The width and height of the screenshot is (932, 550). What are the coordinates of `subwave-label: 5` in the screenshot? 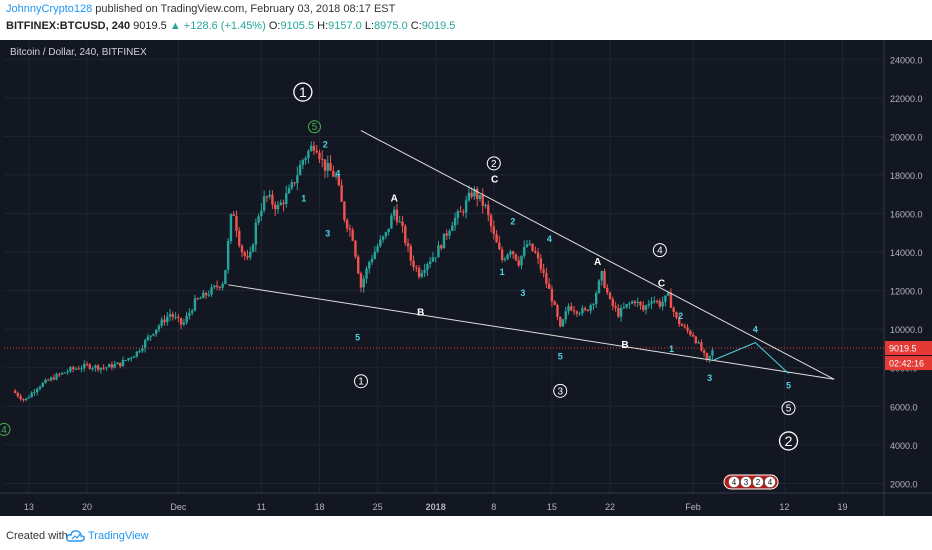 It's located at (357, 337).